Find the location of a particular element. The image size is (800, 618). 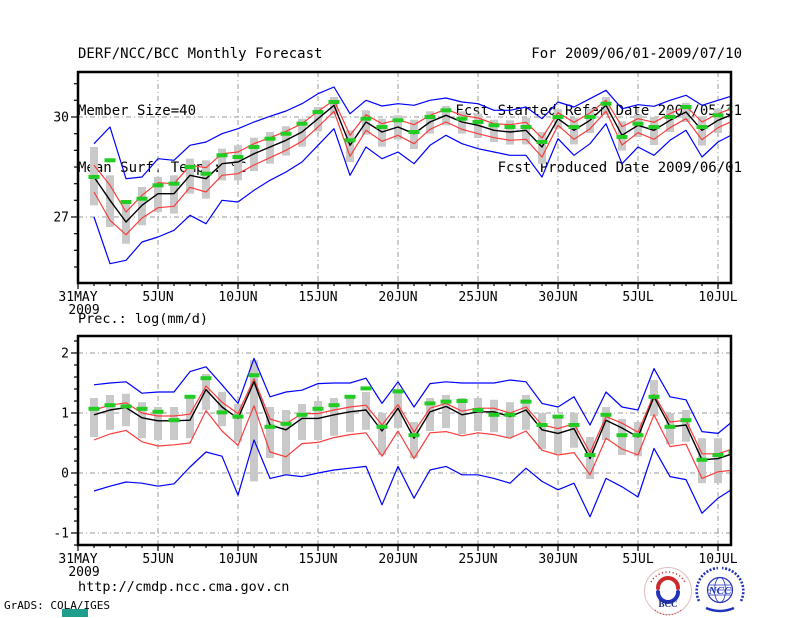

ncc-logo: NCC is located at coordinates (720, 589).